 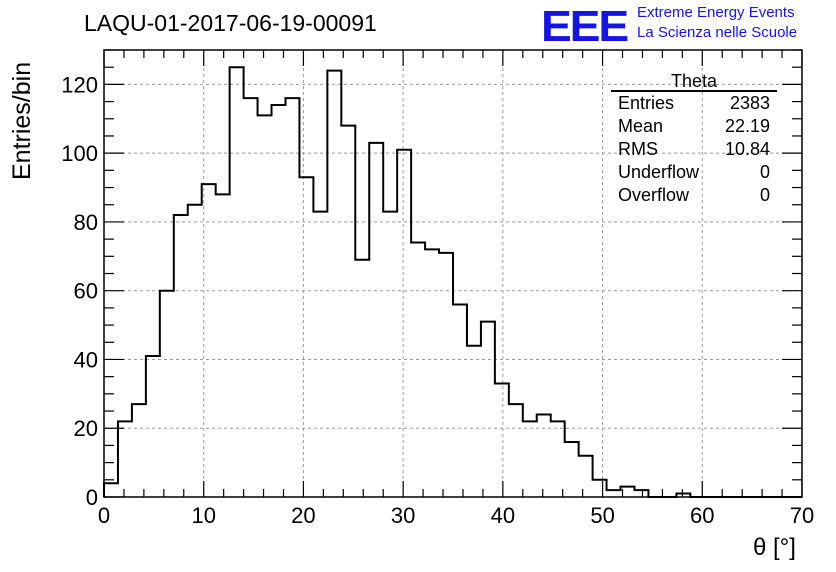 I want to click on stats-value: 2383, so click(x=749, y=103).